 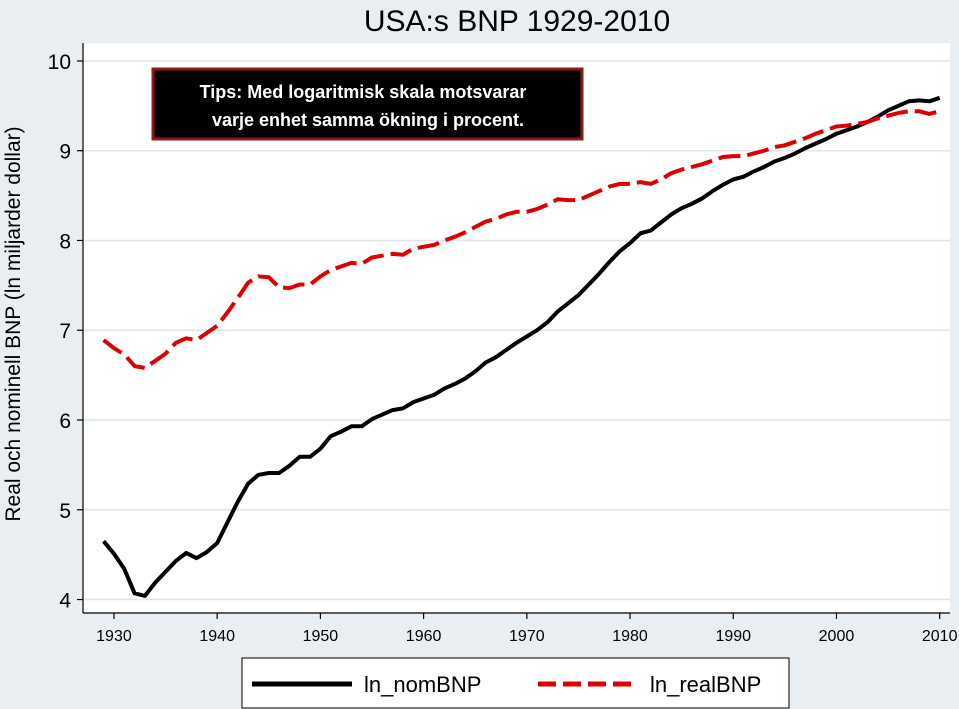 I want to click on legend: ln_nomBNP ln_realBNP, so click(x=515, y=683).